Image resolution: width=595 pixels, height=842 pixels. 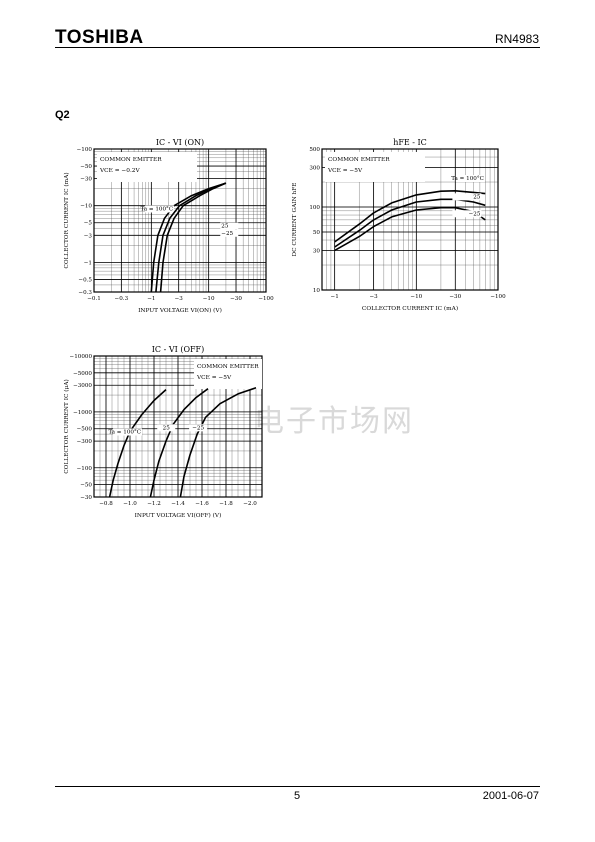 What do you see at coordinates (314, 168) in the screenshot?
I see `y-tick-label: 300` at bounding box center [314, 168].